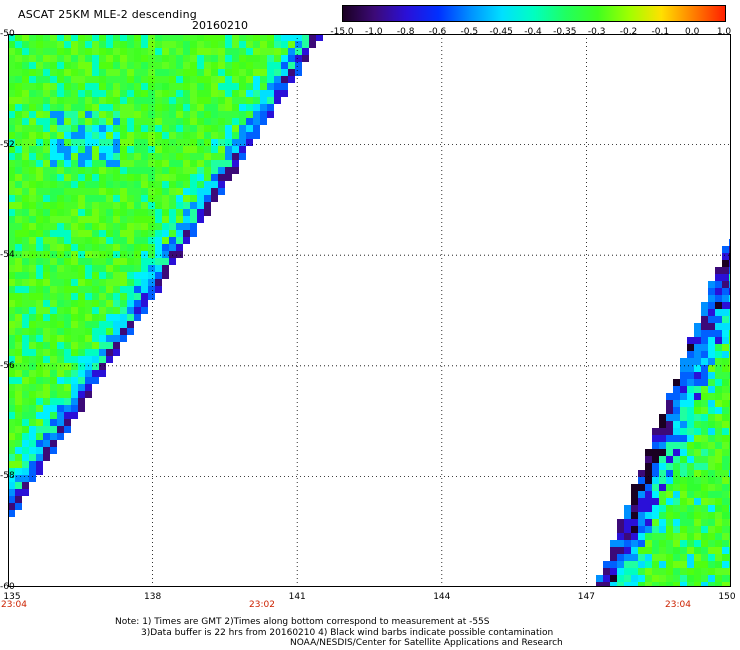  Describe the element at coordinates (153, 597) in the screenshot. I see `lon-tick-label: 138` at that location.